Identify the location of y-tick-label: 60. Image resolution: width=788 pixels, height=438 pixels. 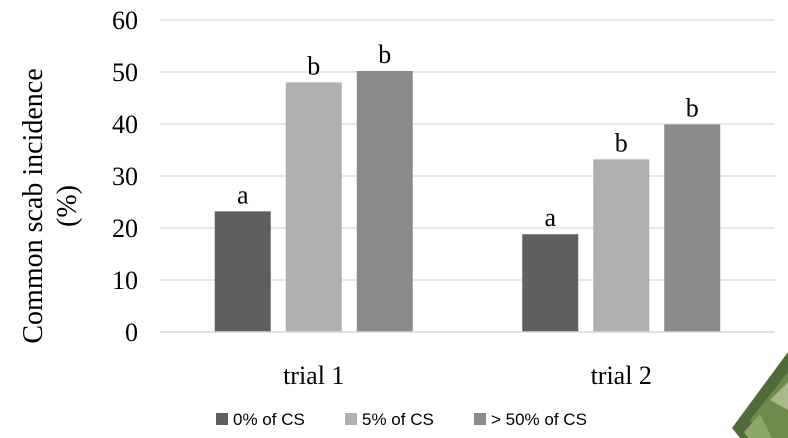
(125, 20).